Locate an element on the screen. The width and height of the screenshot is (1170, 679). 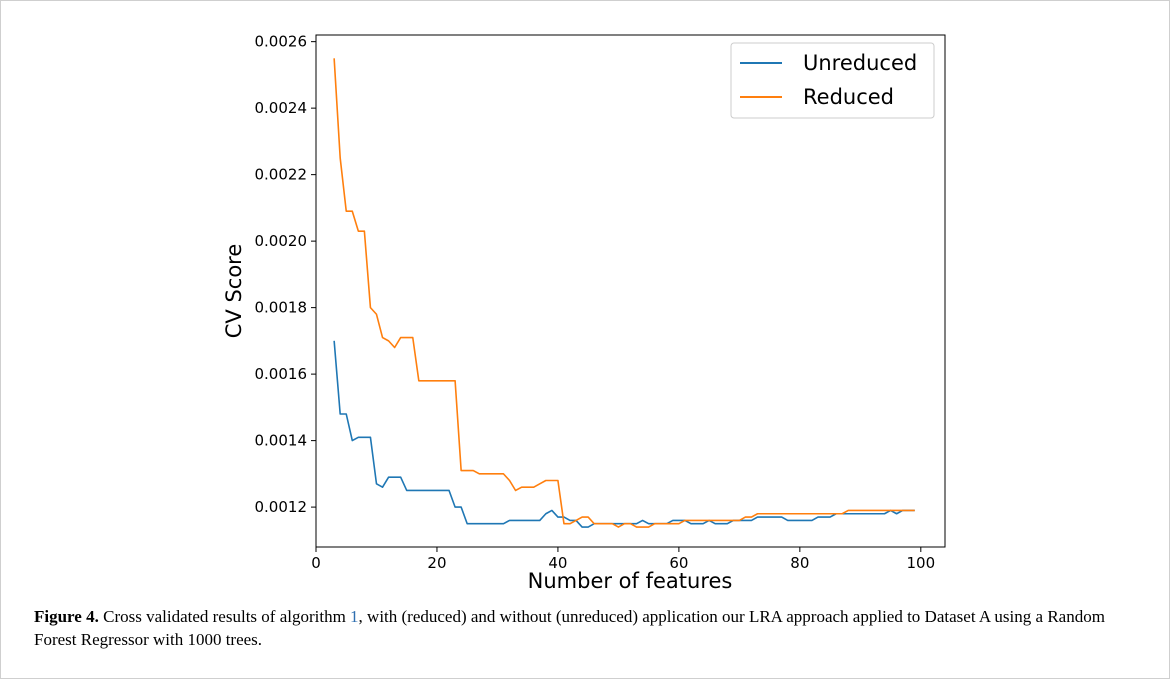
y-tick-label: 0.0016 is located at coordinates (281, 374).